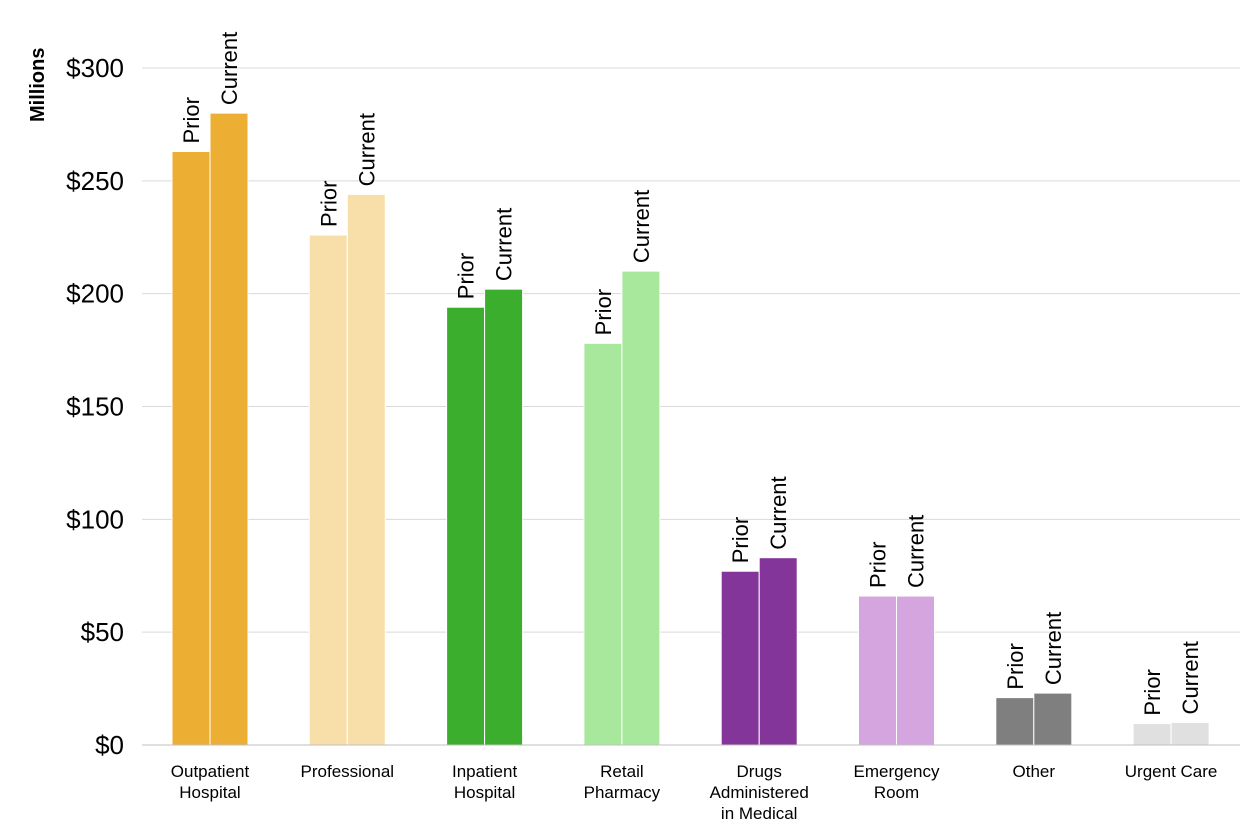 Image resolution: width=1248 pixels, height=829 pixels. I want to click on x-tick-label: Urgent Care, so click(1171, 771).